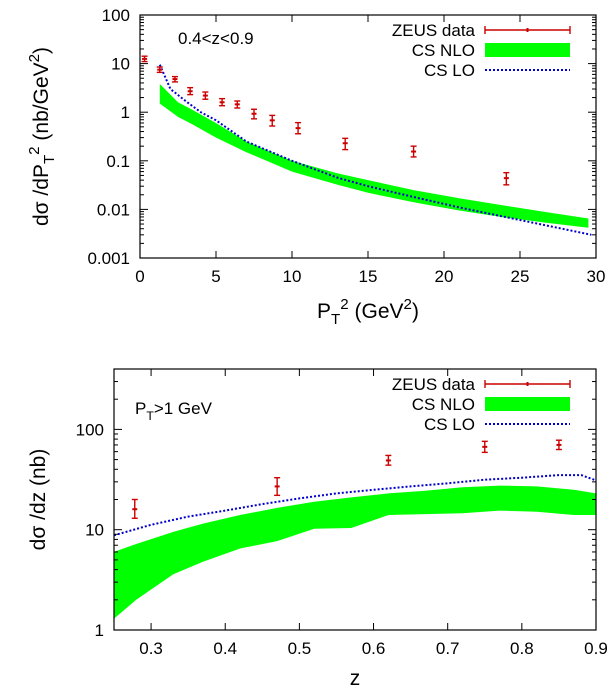 Image resolution: width=613 pixels, height=692 pixels. I want to click on x-tick-label: 10, so click(292, 276).